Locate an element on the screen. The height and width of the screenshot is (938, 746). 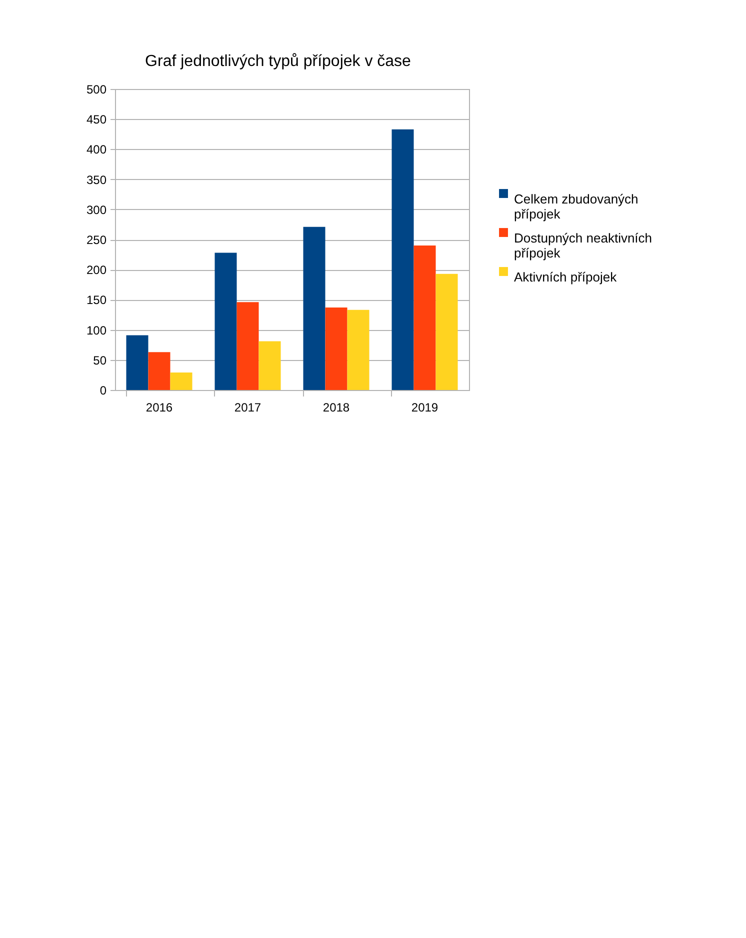
x-tick-label: 2017 is located at coordinates (248, 407).